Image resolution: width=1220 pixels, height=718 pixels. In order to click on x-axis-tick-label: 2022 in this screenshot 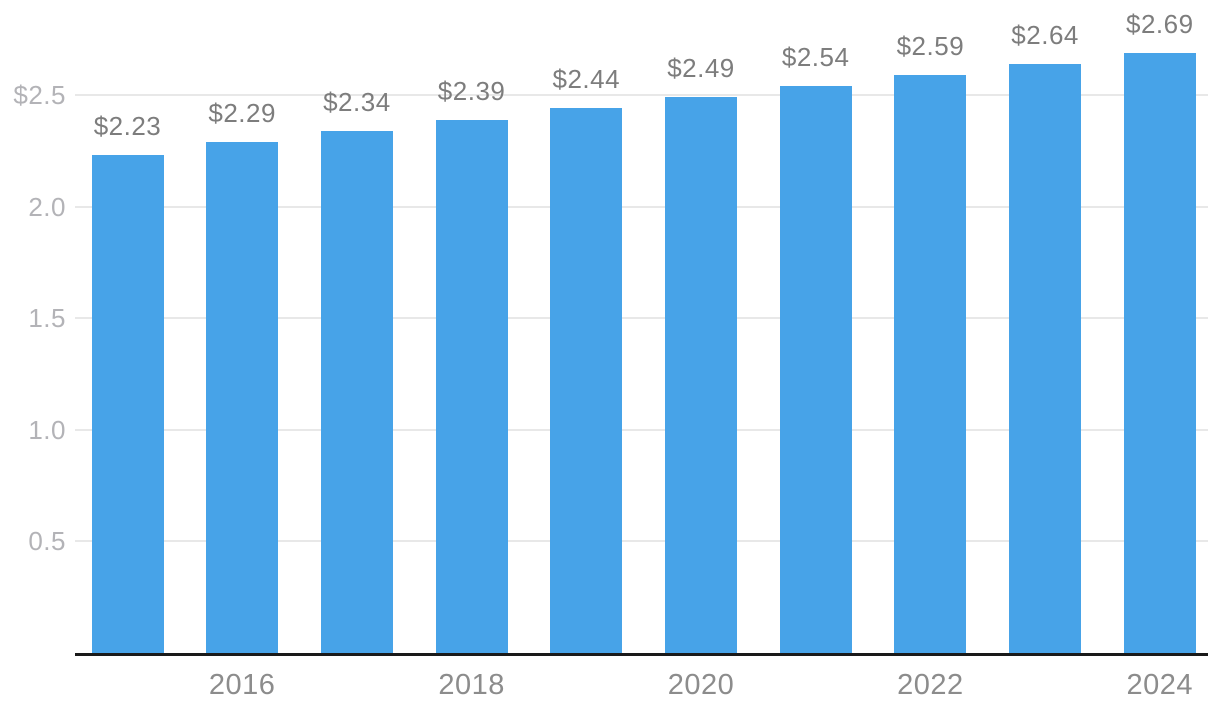, I will do `click(930, 685)`.